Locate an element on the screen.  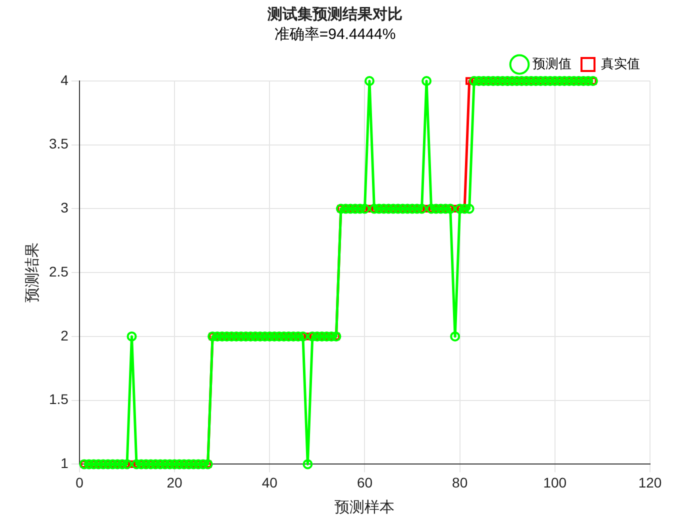
chart-title: 测试集预测结果对比 is located at coordinates (334, 15).